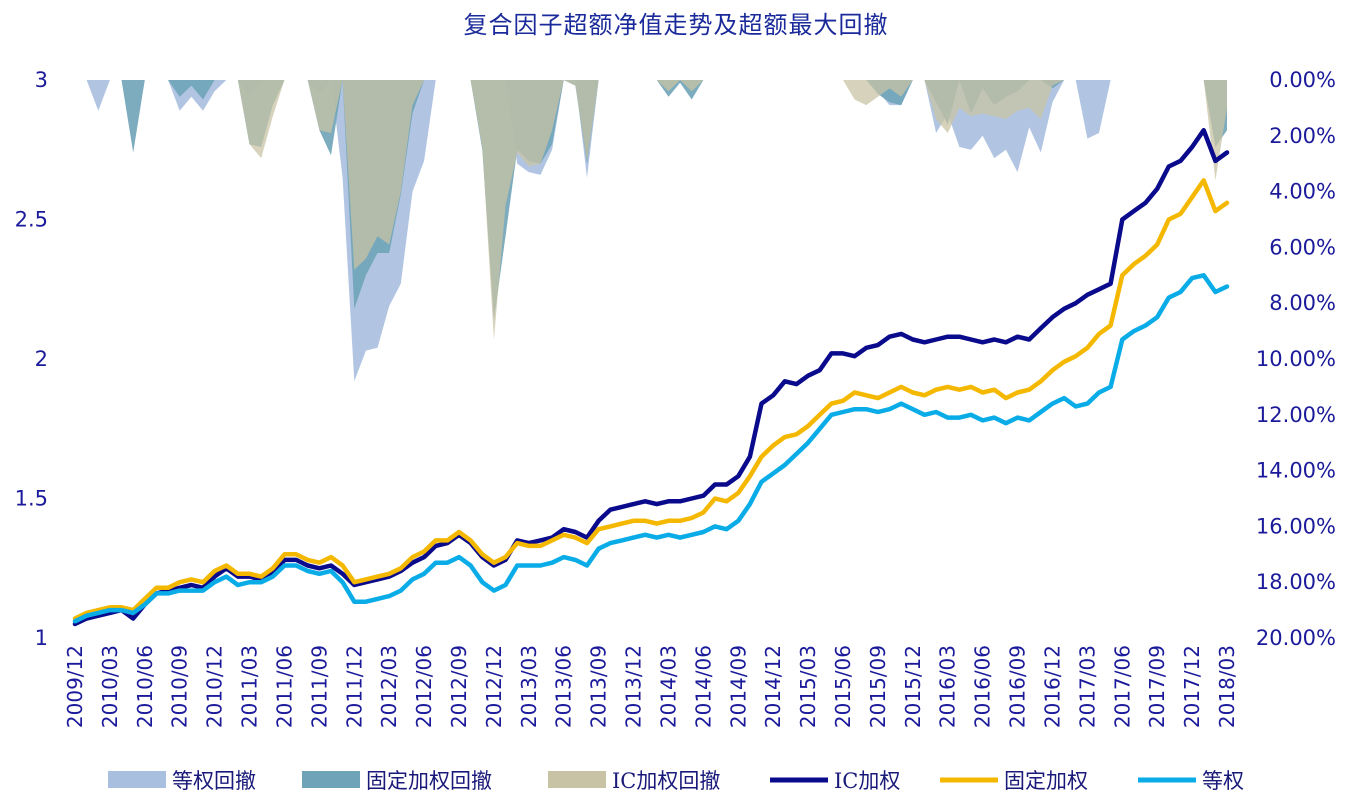  What do you see at coordinates (1223, 781) in the screenshot?
I see `legend-label-等权: 等权` at bounding box center [1223, 781].